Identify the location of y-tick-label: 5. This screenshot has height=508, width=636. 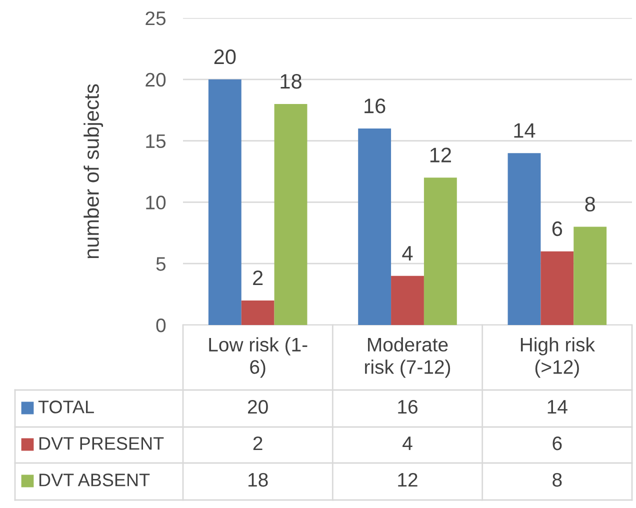
(161, 264).